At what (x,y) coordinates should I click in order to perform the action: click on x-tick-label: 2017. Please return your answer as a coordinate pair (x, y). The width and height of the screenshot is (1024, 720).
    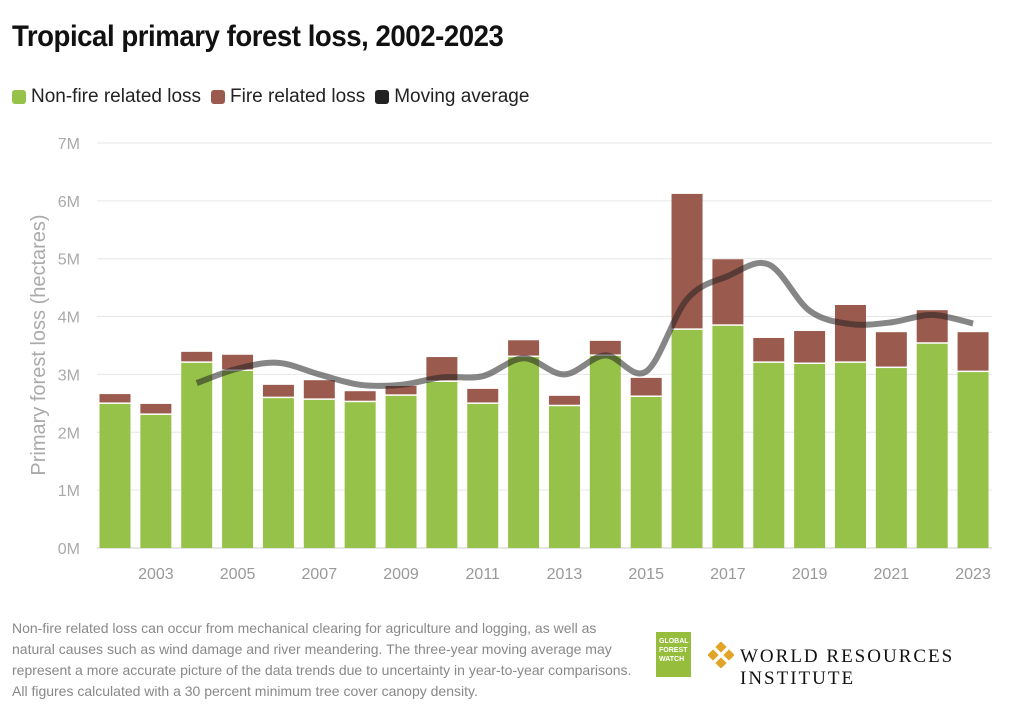
    Looking at the image, I should click on (728, 574).